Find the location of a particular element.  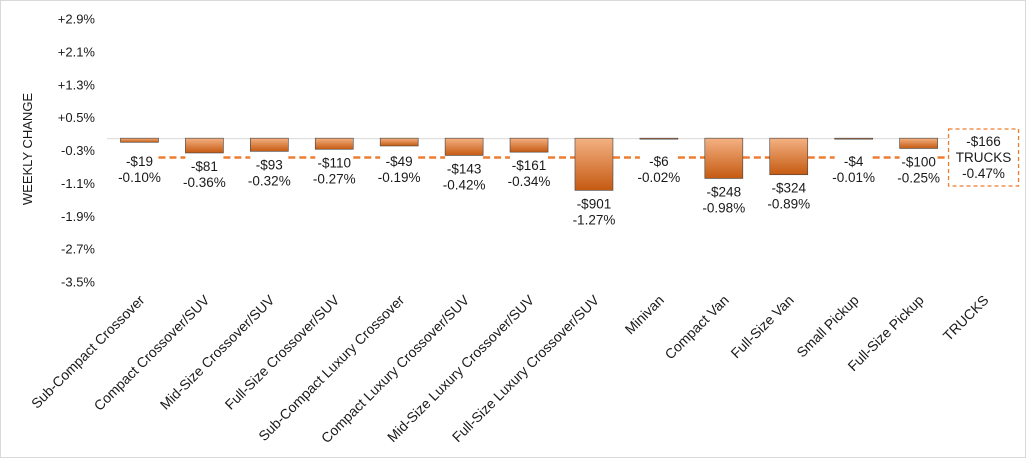

data-label-percent: -0.47% is located at coordinates (983, 173).